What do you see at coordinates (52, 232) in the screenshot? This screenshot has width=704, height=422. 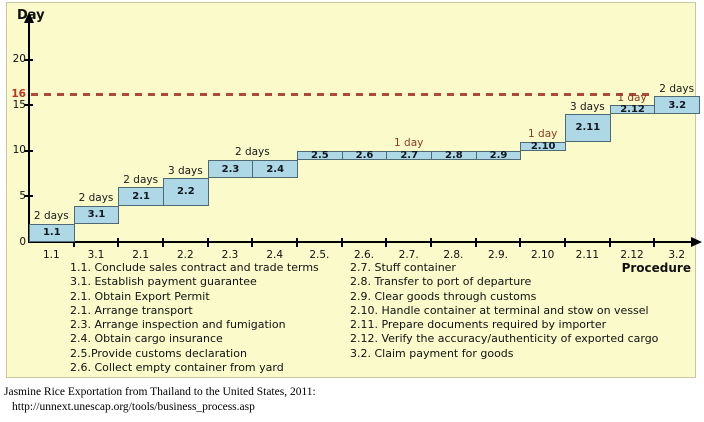 I see `procedure-box: 1.1` at bounding box center [52, 232].